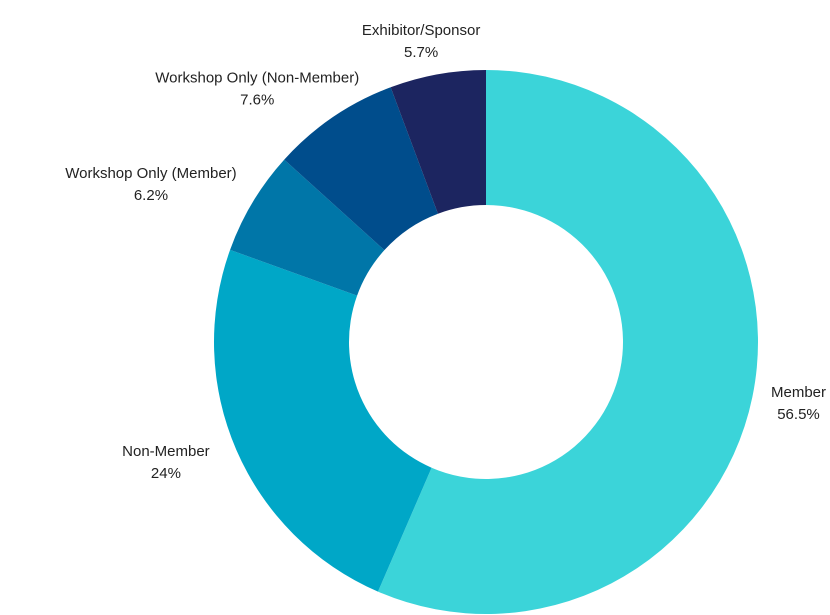 The width and height of the screenshot is (830, 615). Describe the element at coordinates (798, 392) in the screenshot. I see `slice-label: Member` at that location.